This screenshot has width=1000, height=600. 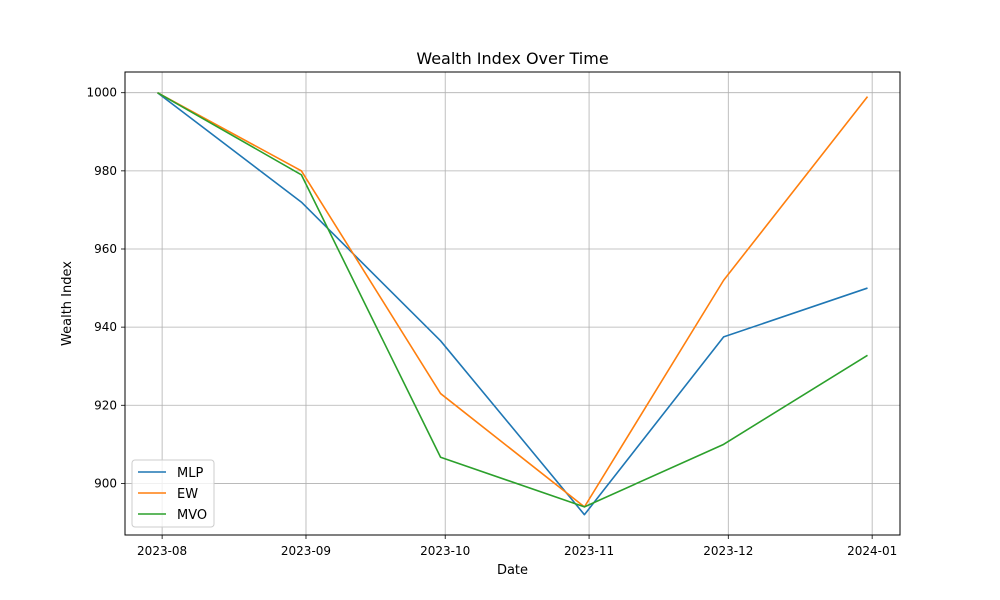 What do you see at coordinates (105, 327) in the screenshot?
I see `y-tick-label: 940` at bounding box center [105, 327].